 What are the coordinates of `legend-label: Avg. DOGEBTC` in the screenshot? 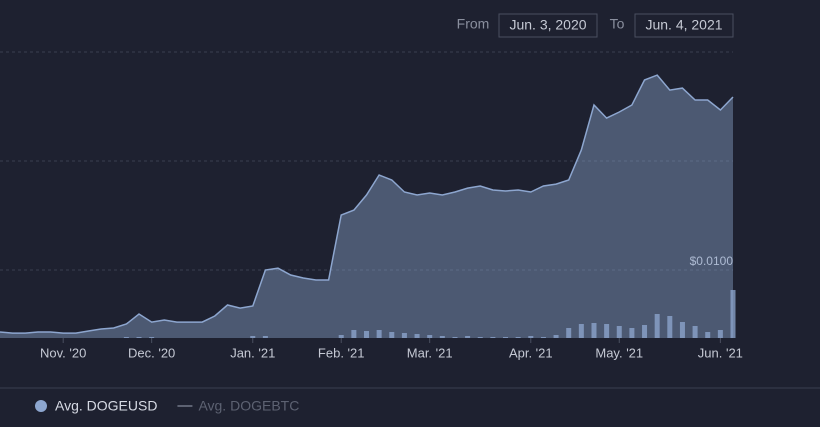 It's located at (248, 406).